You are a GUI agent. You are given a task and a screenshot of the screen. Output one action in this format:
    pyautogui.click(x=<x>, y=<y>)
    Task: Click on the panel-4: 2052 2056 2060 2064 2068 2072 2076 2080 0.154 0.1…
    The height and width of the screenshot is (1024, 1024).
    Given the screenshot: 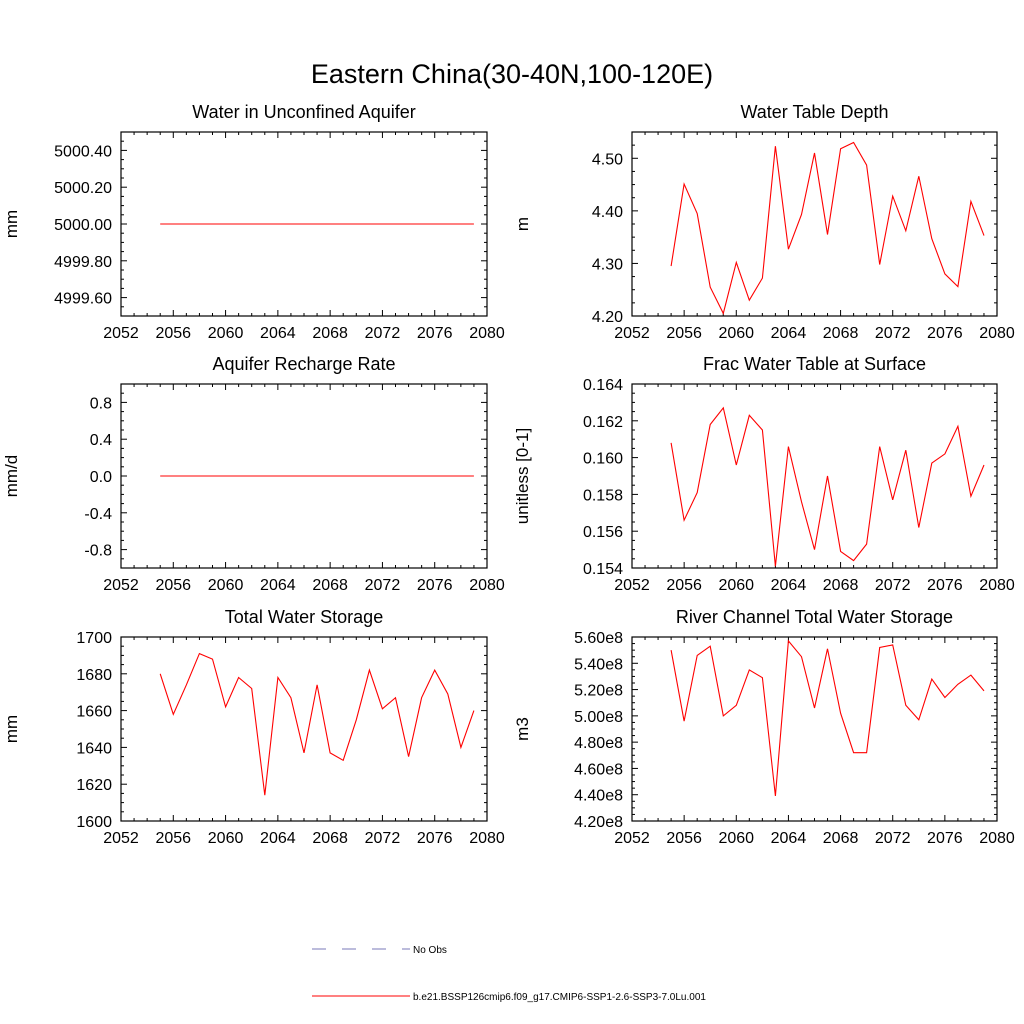 What is the action you would take?
    pyautogui.click(x=764, y=474)
    